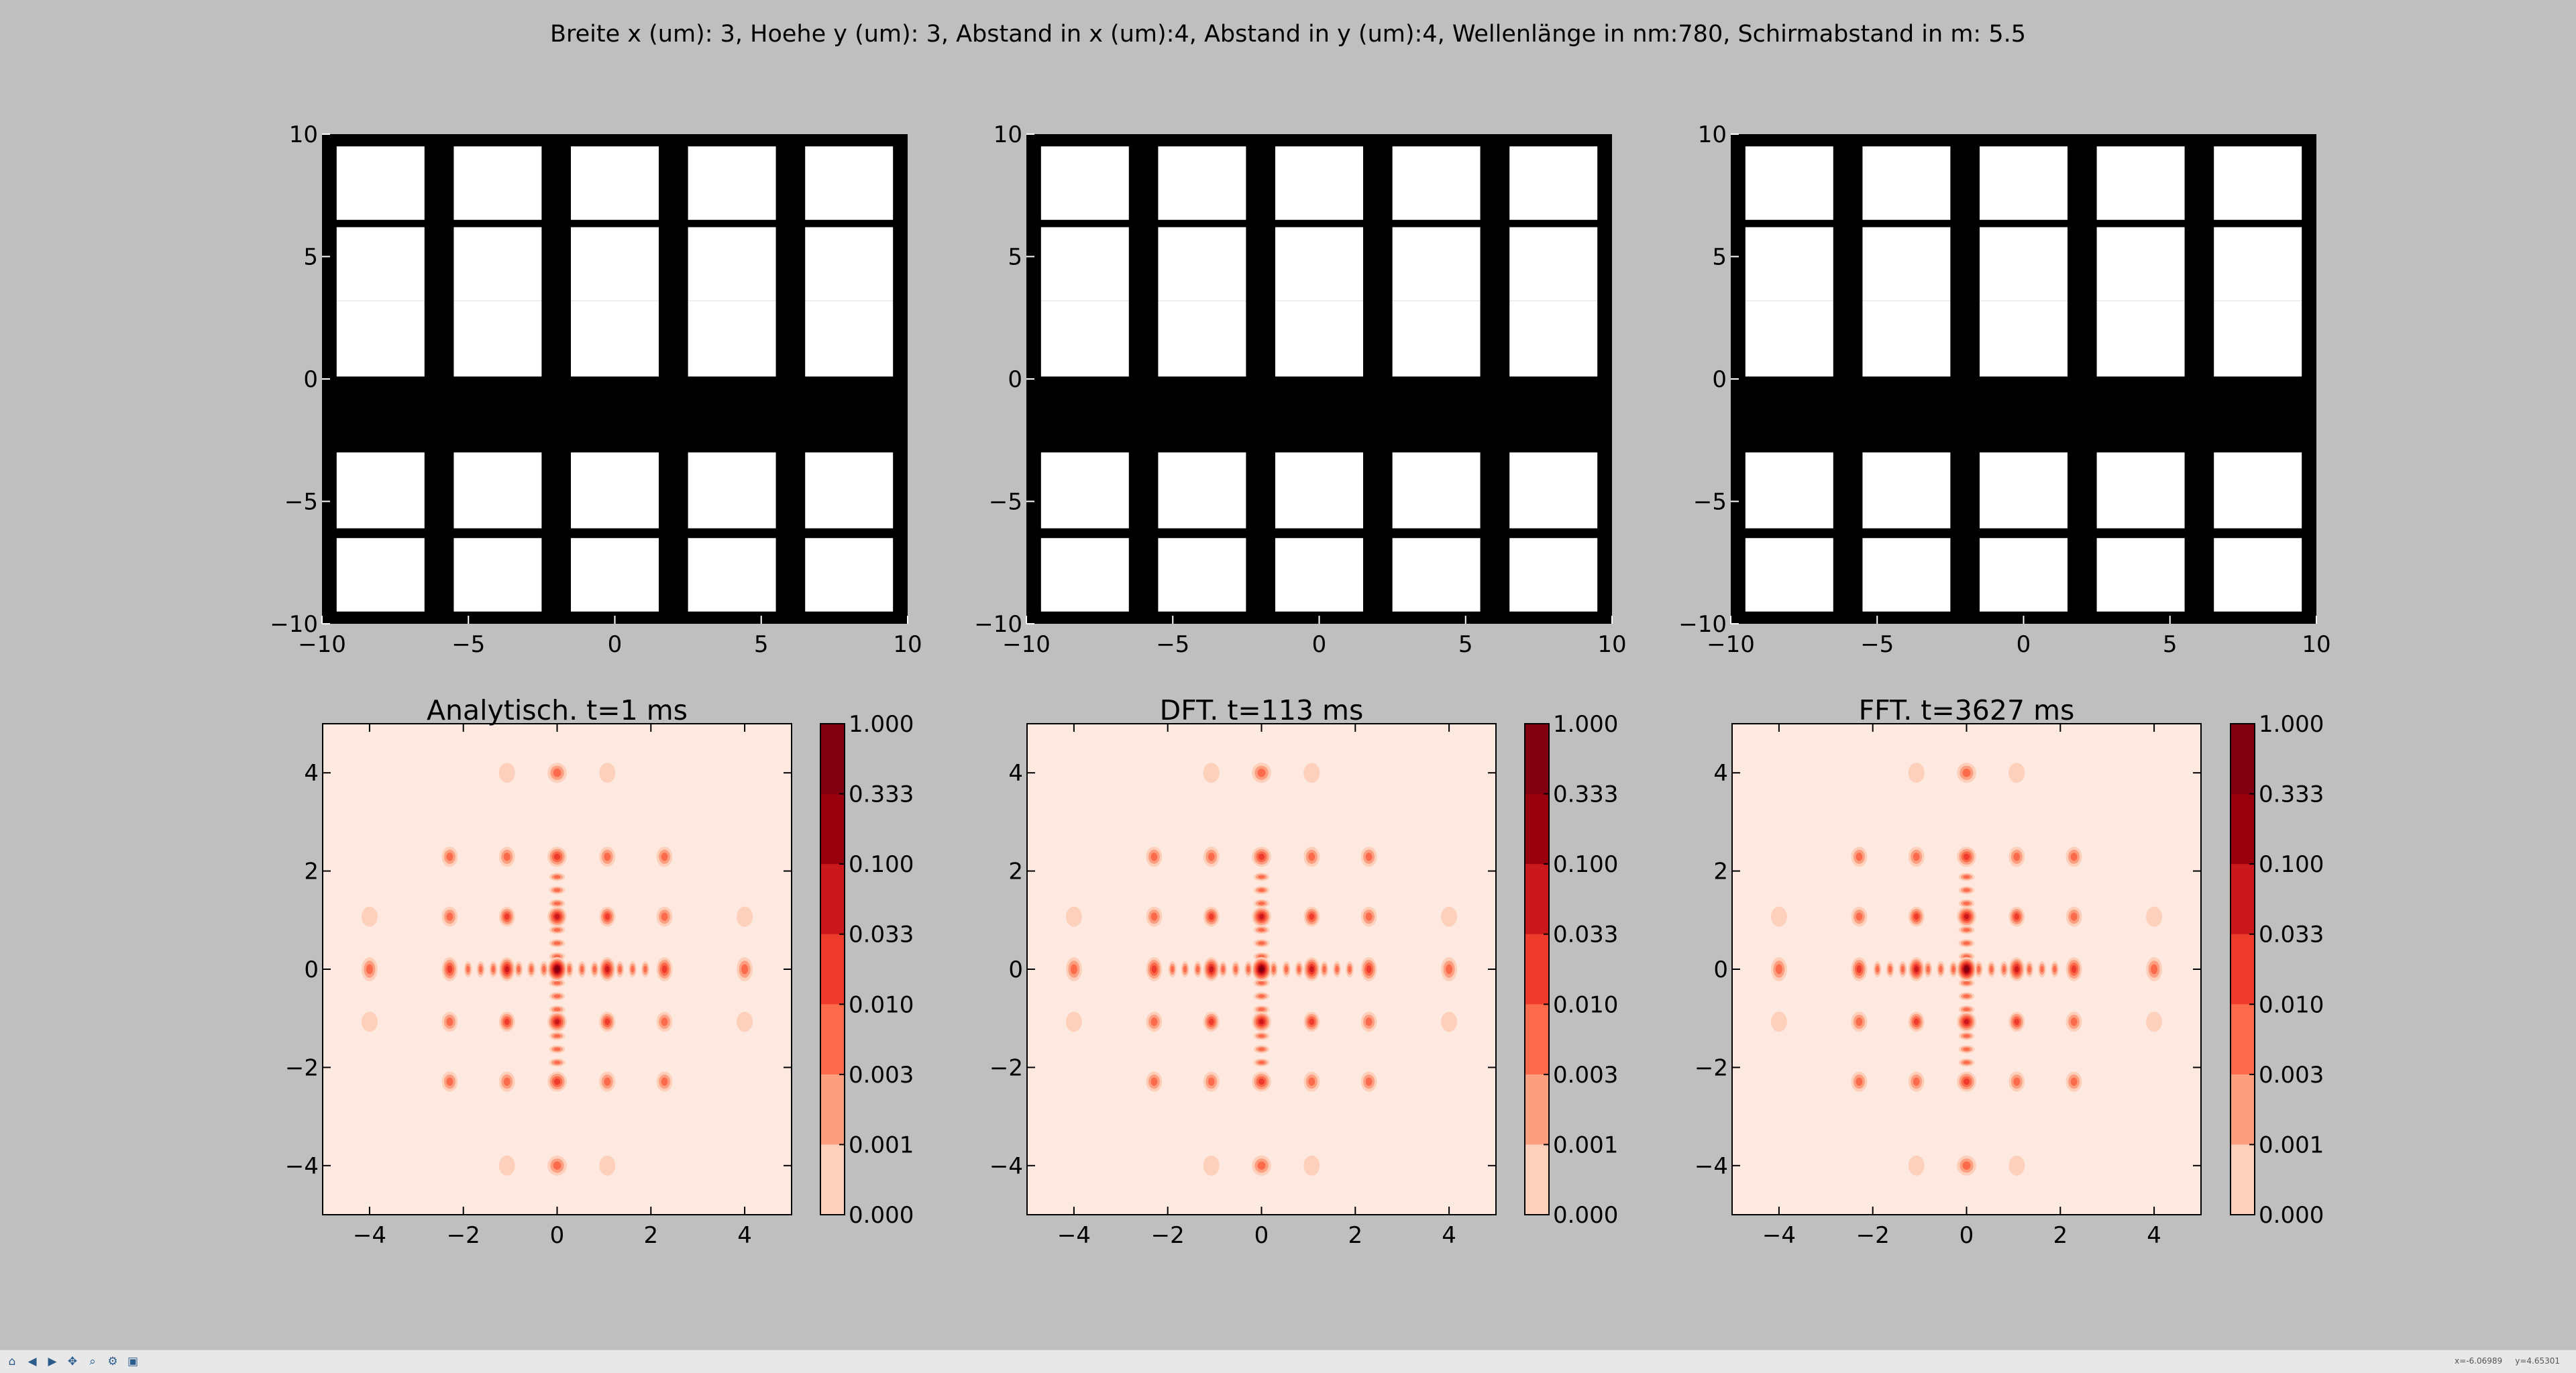 The width and height of the screenshot is (2576, 1373). What do you see at coordinates (1015, 872) in the screenshot?
I see `y-tick-label: 2` at bounding box center [1015, 872].